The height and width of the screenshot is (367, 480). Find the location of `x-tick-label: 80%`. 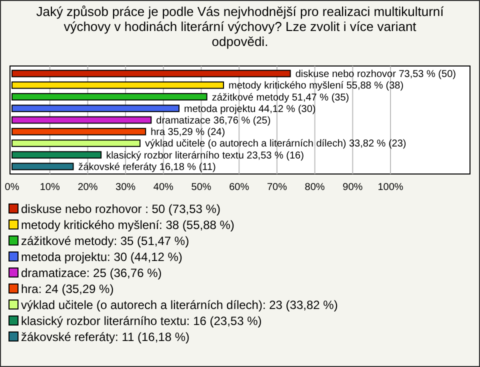

x-tick-label: 80% is located at coordinates (314, 188).